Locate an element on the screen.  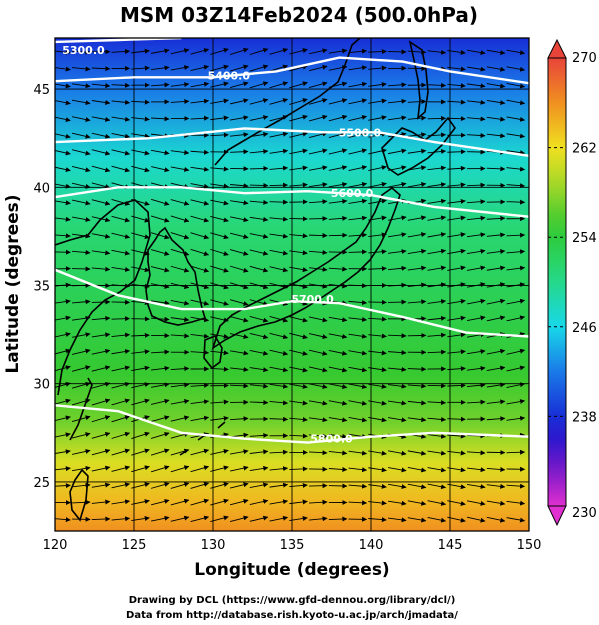
contour-label: 5300.0 is located at coordinates (83, 50).